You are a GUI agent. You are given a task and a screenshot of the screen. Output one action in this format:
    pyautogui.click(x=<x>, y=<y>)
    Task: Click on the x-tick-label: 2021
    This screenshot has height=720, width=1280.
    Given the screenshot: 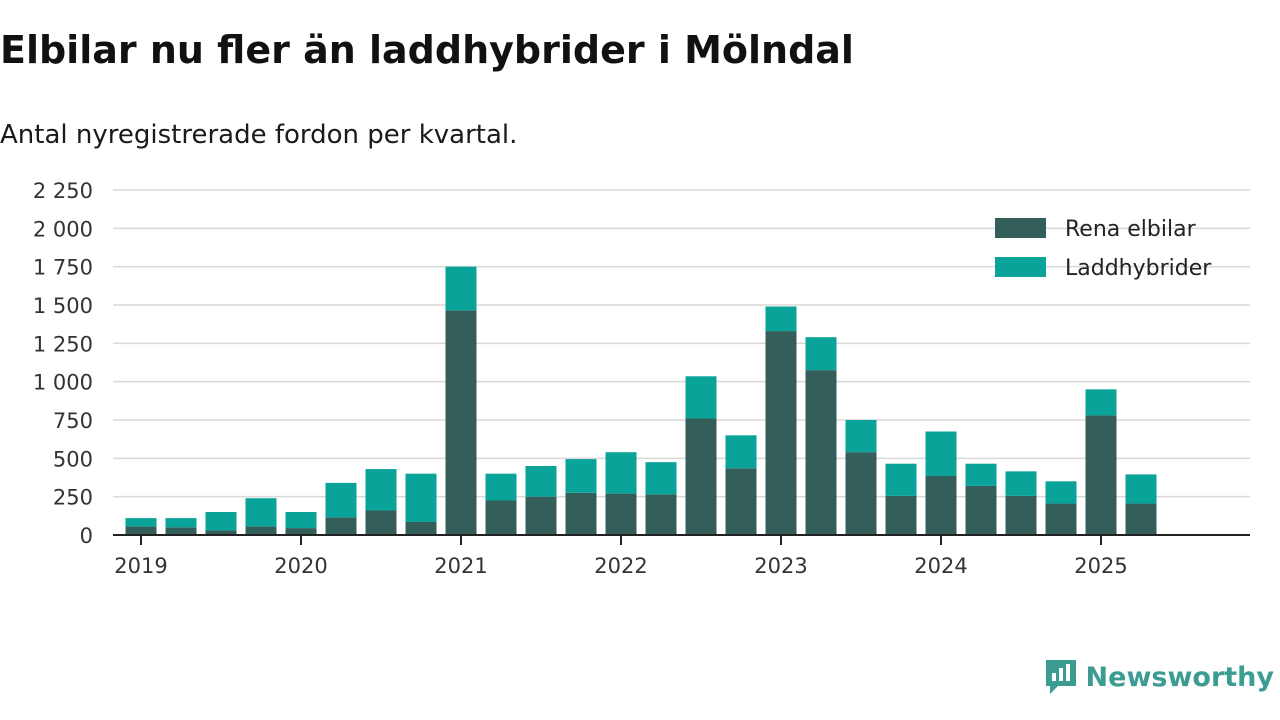 What is the action you would take?
    pyautogui.click(x=460, y=566)
    